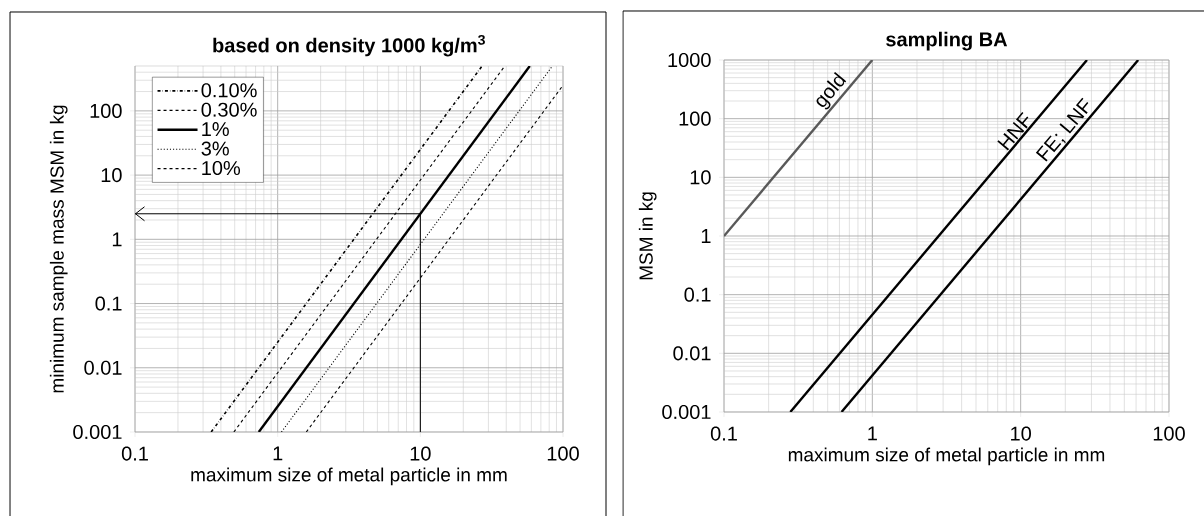  I want to click on y-axis-title: minimum sample mass MSM in kg, so click(58, 249).